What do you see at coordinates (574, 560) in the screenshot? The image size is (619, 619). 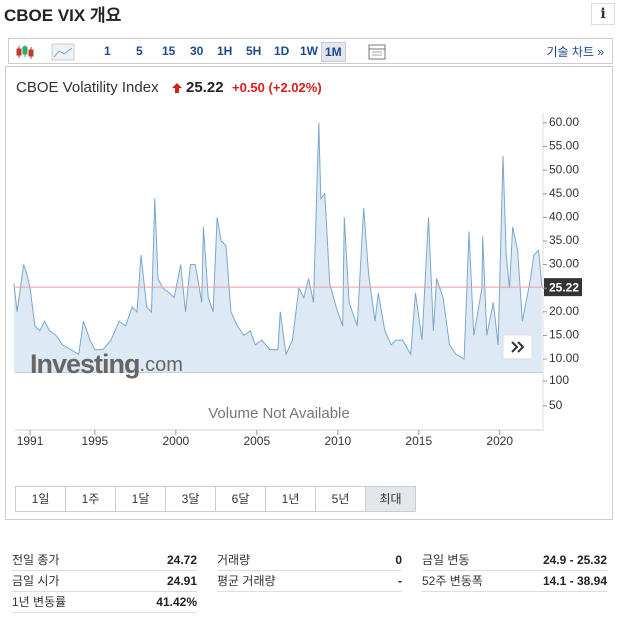 I see `stat-value: 24.9 - 25.32` at bounding box center [574, 560].